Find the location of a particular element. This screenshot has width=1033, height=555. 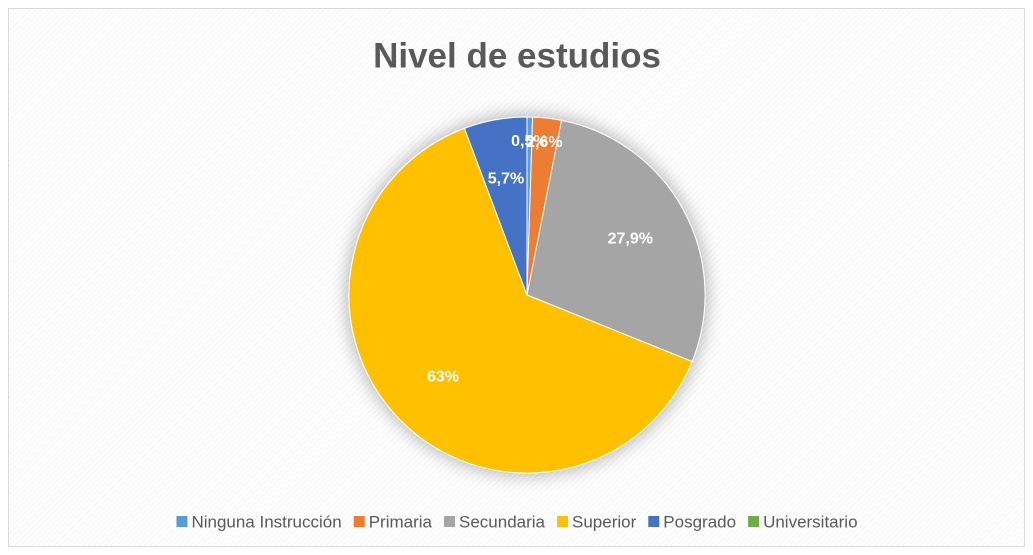

chart-title: Nivel de estudios is located at coordinates (517, 55).